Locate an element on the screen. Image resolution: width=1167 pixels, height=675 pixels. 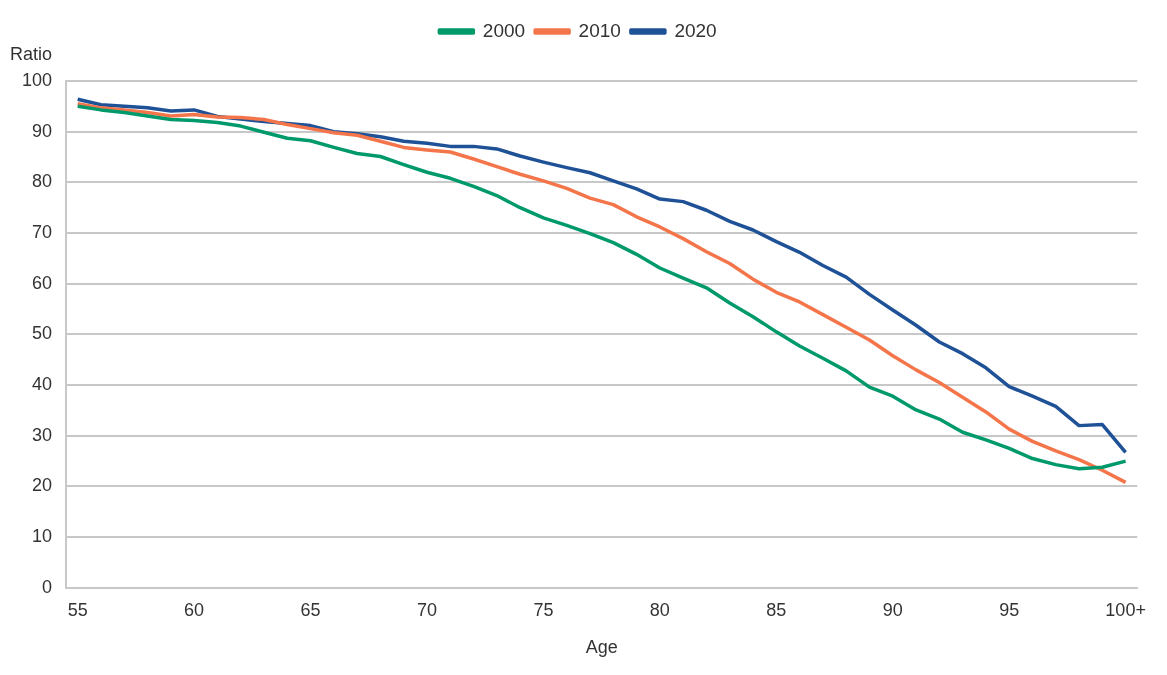
y-tick-label: 30 is located at coordinates (42, 434).